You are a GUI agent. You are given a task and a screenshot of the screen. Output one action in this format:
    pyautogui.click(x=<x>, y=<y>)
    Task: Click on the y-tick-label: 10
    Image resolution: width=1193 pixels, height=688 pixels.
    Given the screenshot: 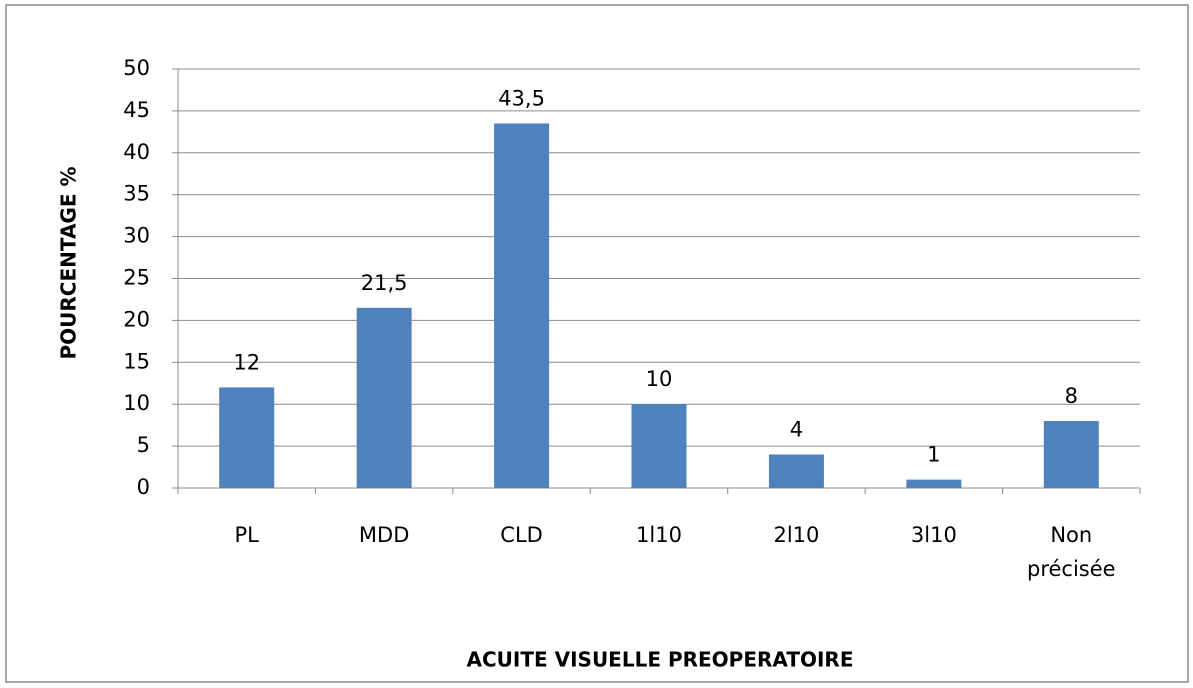 What is the action you would take?
    pyautogui.click(x=136, y=403)
    